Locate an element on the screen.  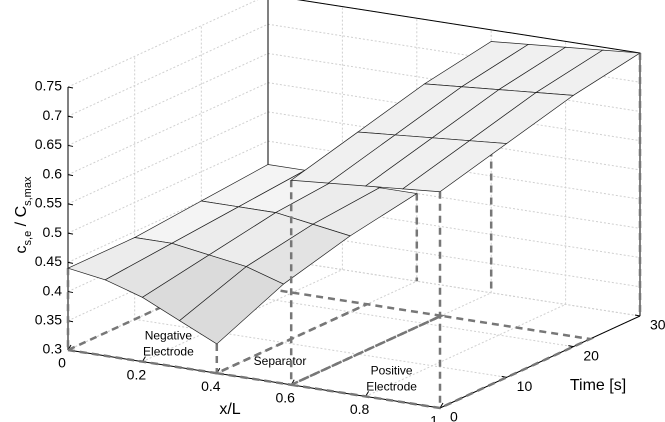
y-axis-label: Time [s] is located at coordinates (598, 385).